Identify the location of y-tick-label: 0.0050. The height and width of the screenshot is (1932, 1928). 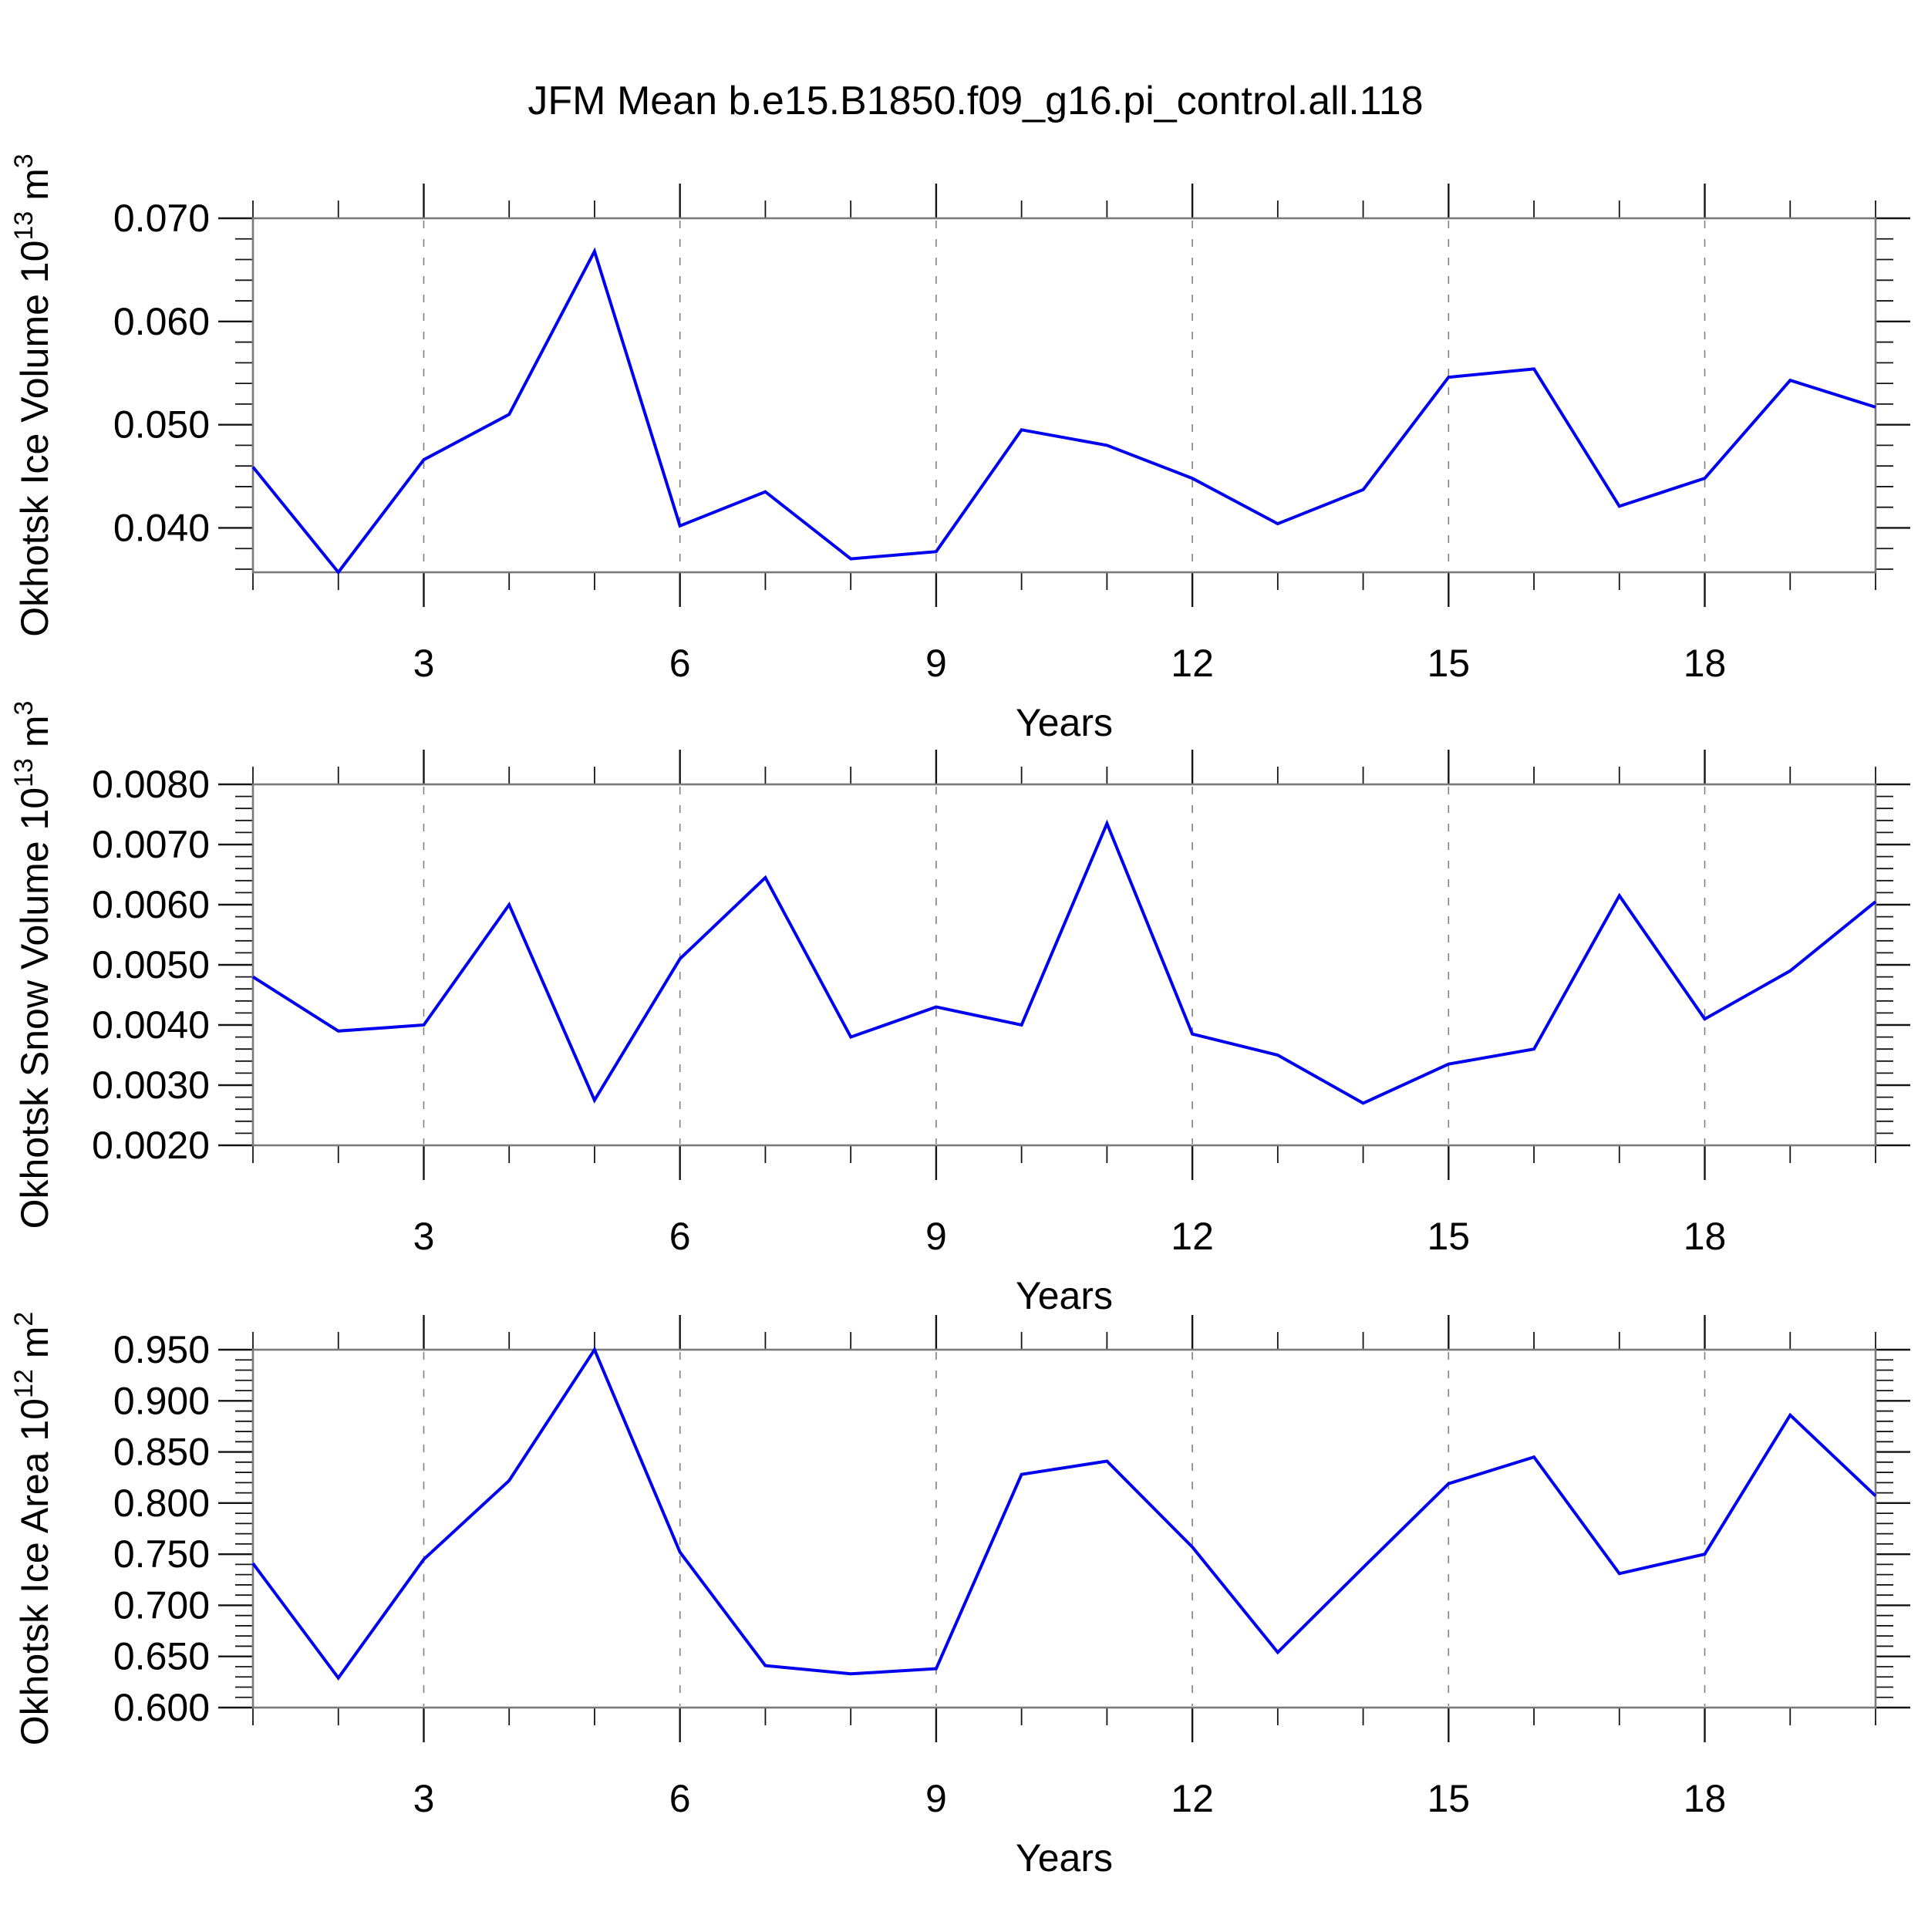
(151, 964).